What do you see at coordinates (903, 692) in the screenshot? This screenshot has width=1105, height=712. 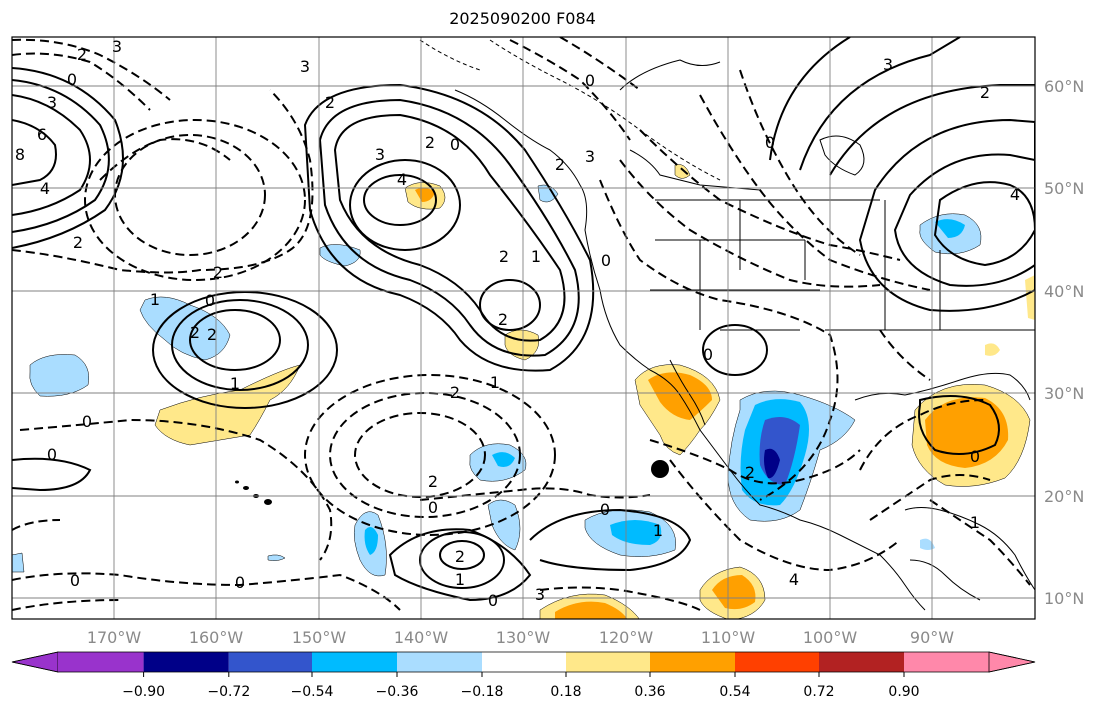 I see `colorbar-tick-label: 0.90` at bounding box center [903, 692].